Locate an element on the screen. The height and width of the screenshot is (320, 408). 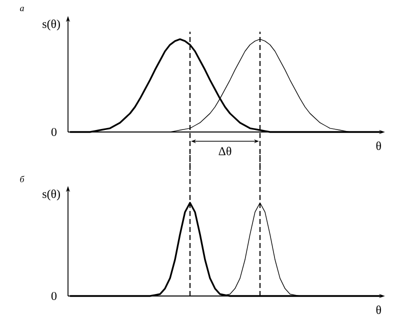
chart-title: а is located at coordinates (22, 9).